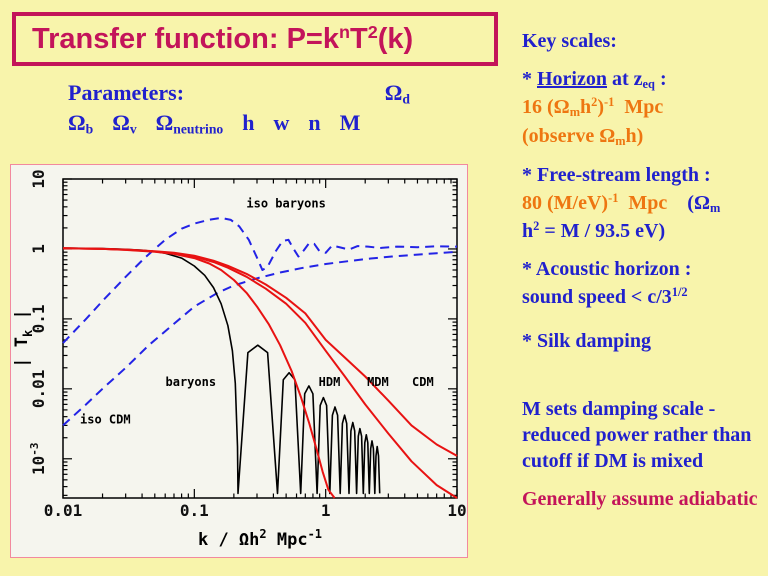 The height and width of the screenshot is (576, 768). I want to click on svg-text: 10-3, so click(38, 459).